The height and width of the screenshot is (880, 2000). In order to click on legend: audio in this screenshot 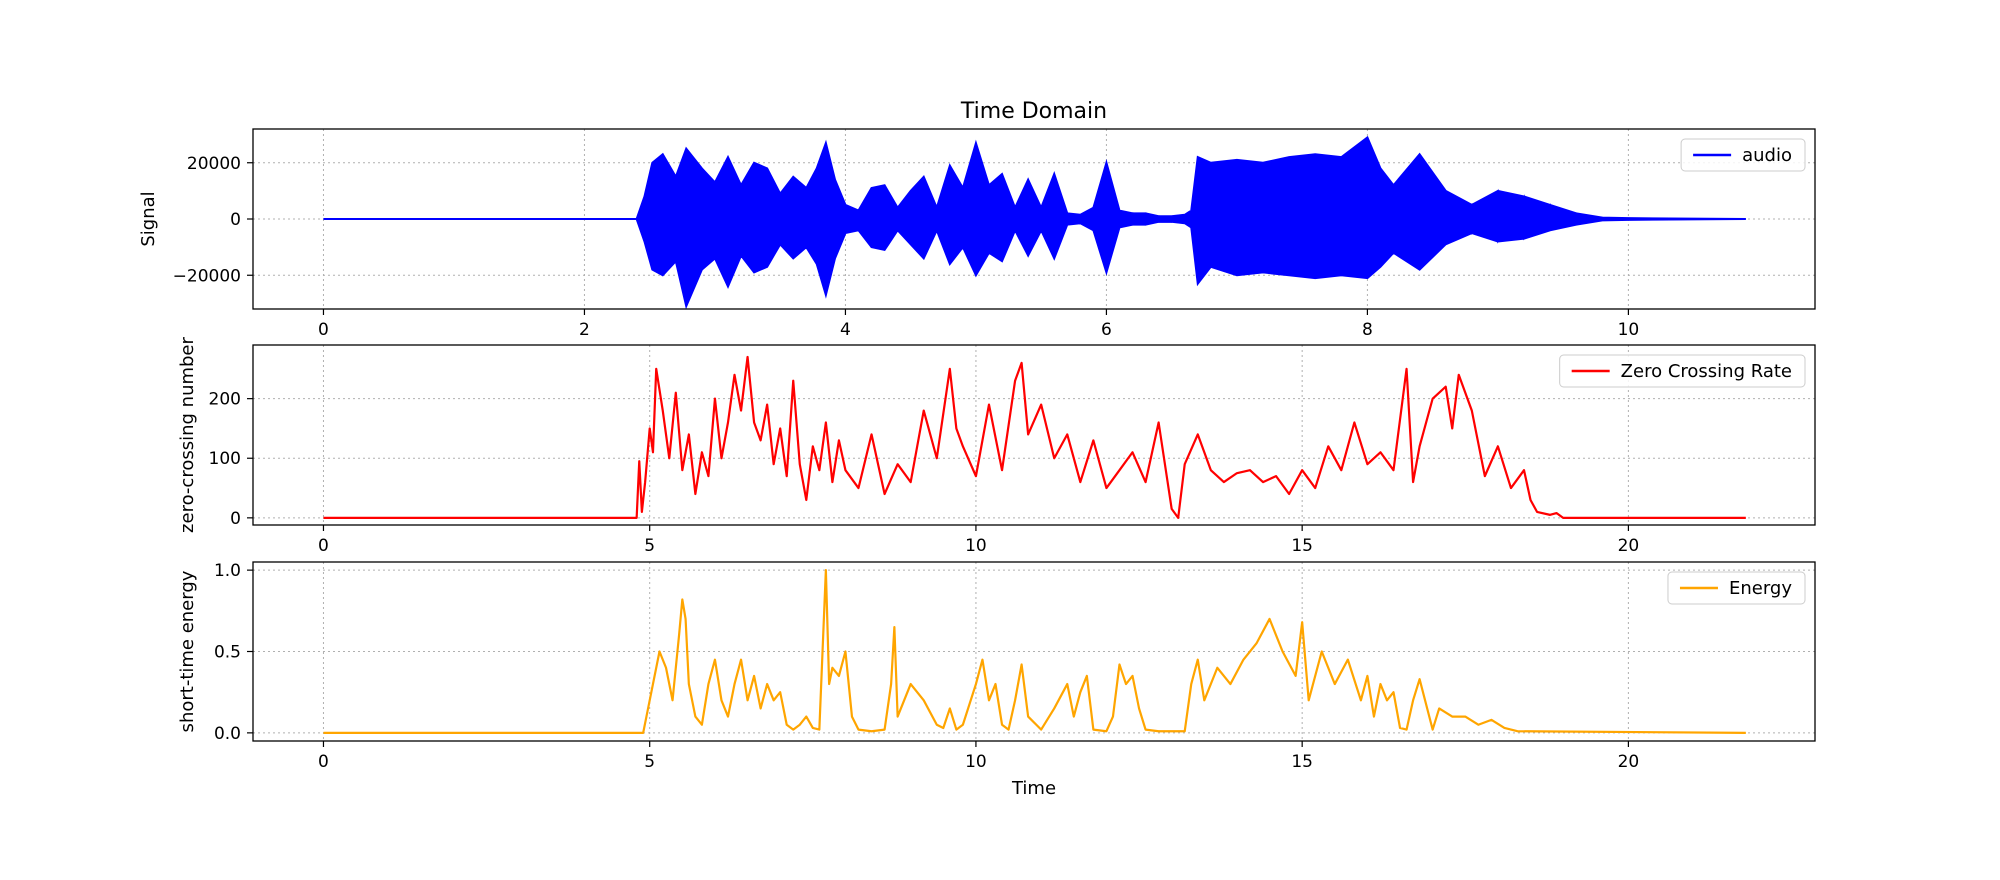, I will do `click(1743, 155)`.